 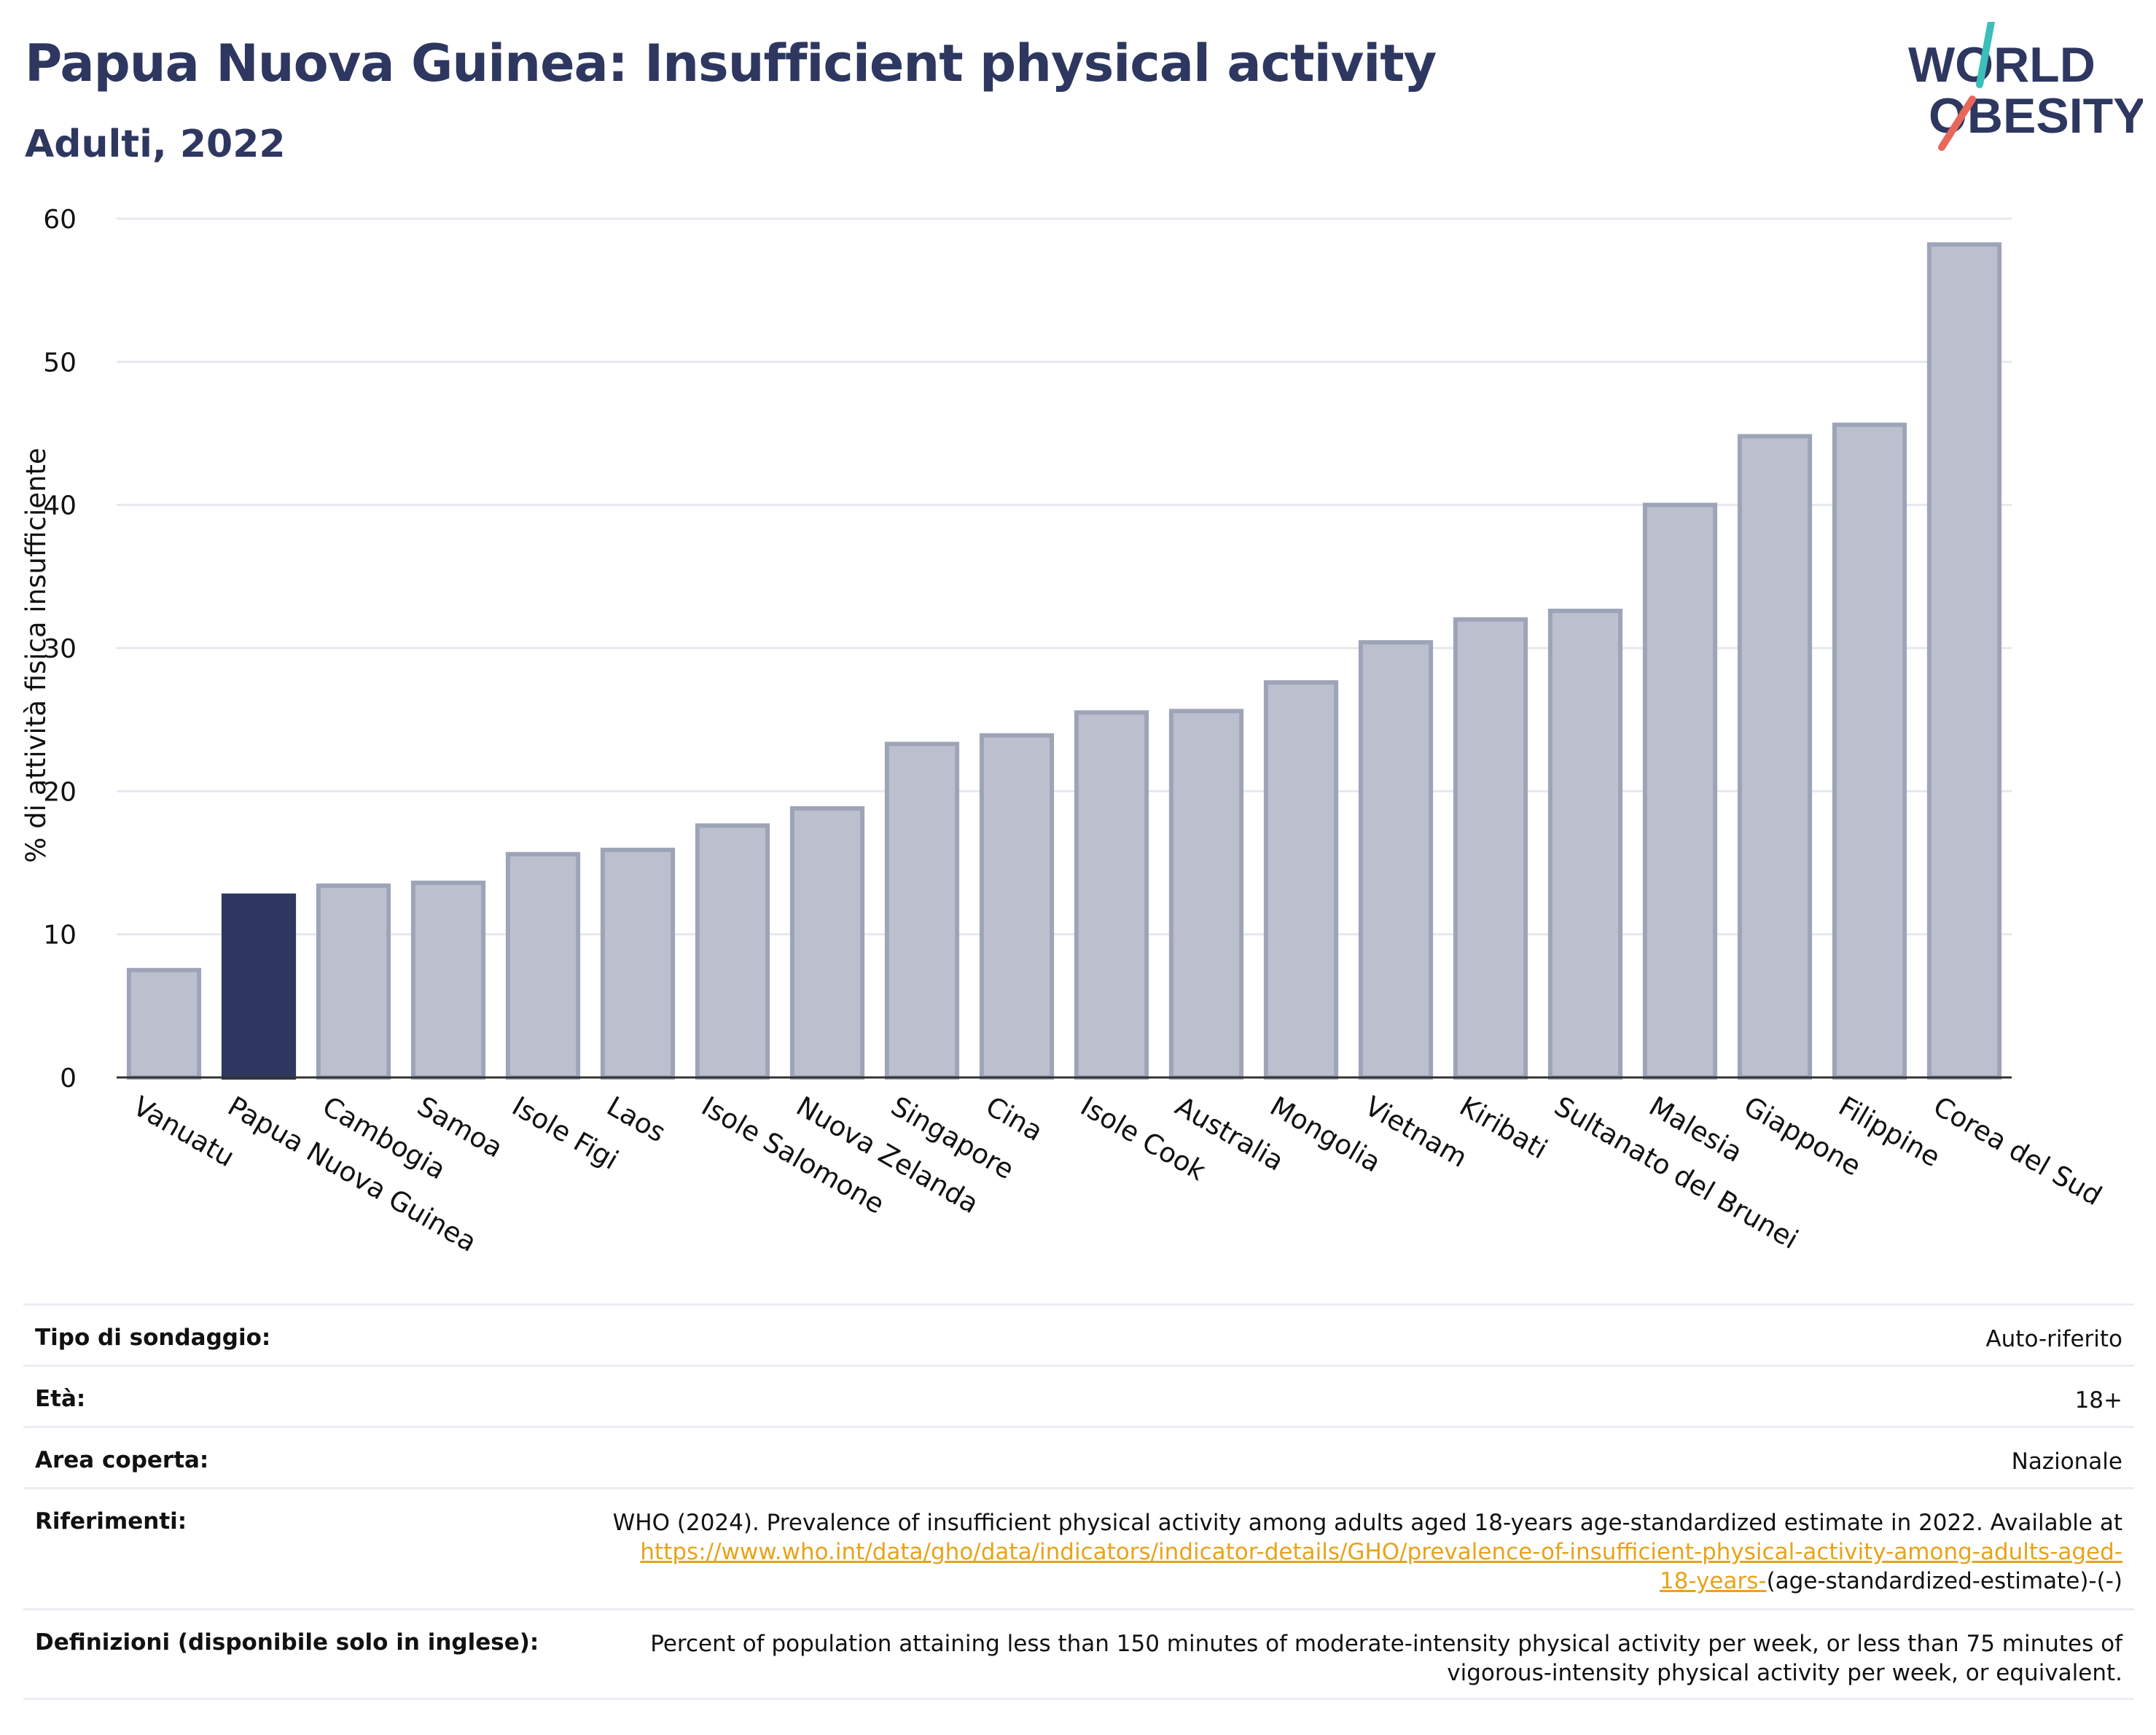 What do you see at coordinates (60, 792) in the screenshot?
I see `y-tick-label: 20` at bounding box center [60, 792].